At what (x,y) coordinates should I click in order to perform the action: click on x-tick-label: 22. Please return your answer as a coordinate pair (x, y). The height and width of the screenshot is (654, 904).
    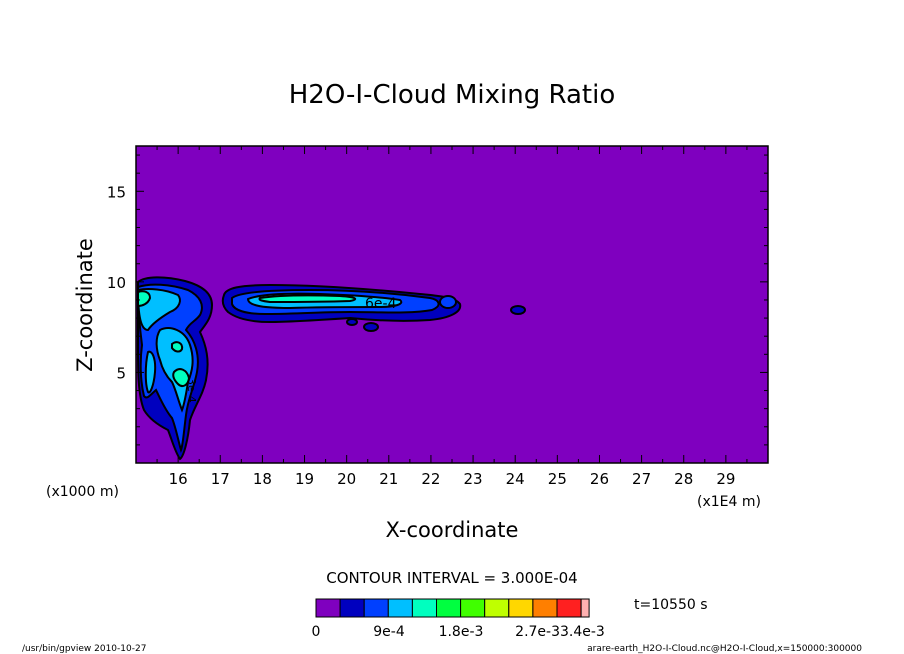
    Looking at the image, I should click on (430, 479).